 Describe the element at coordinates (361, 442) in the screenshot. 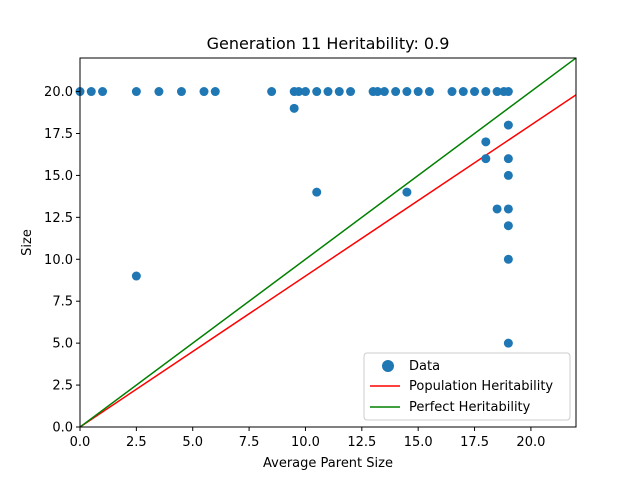

I see `x-tick-label: 12.5` at that location.